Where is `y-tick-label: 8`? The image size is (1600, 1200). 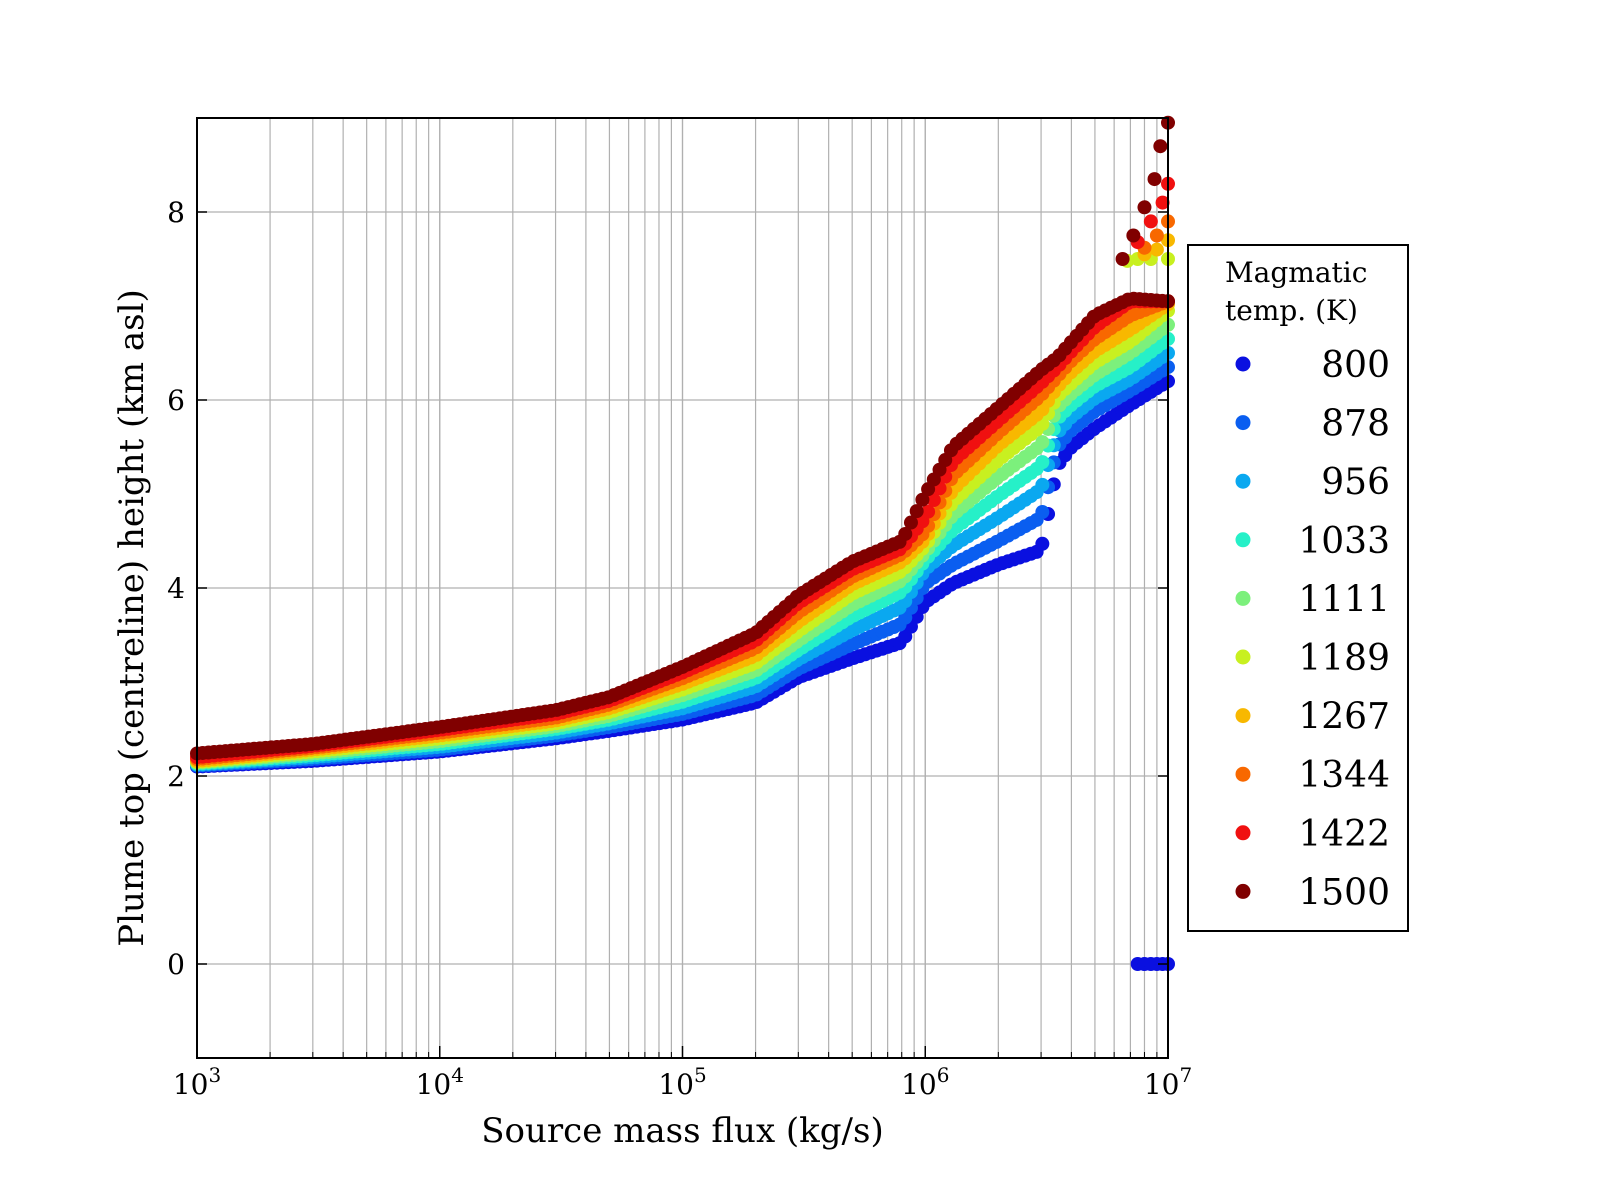 y-tick-label: 8 is located at coordinates (176, 212).